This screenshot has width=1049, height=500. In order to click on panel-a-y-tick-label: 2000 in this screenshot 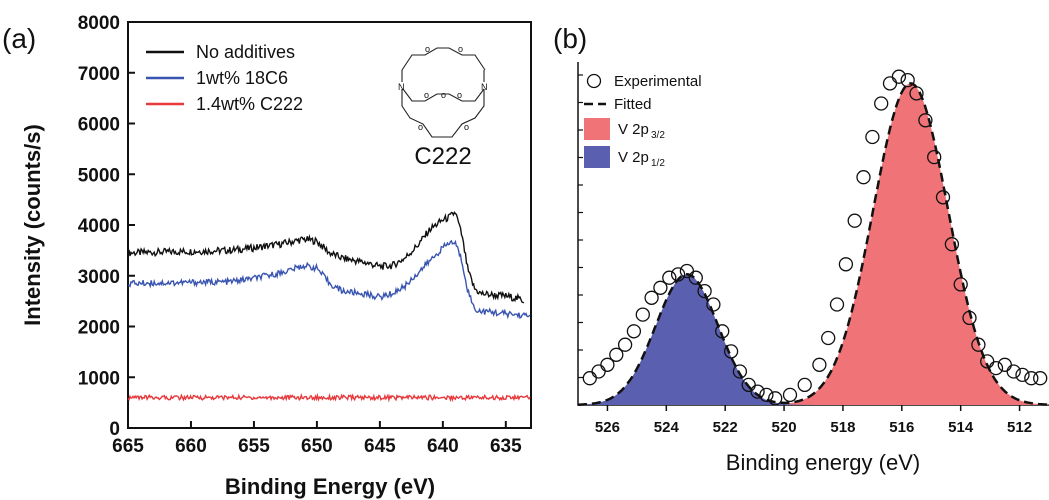, I will do `click(99, 328)`.